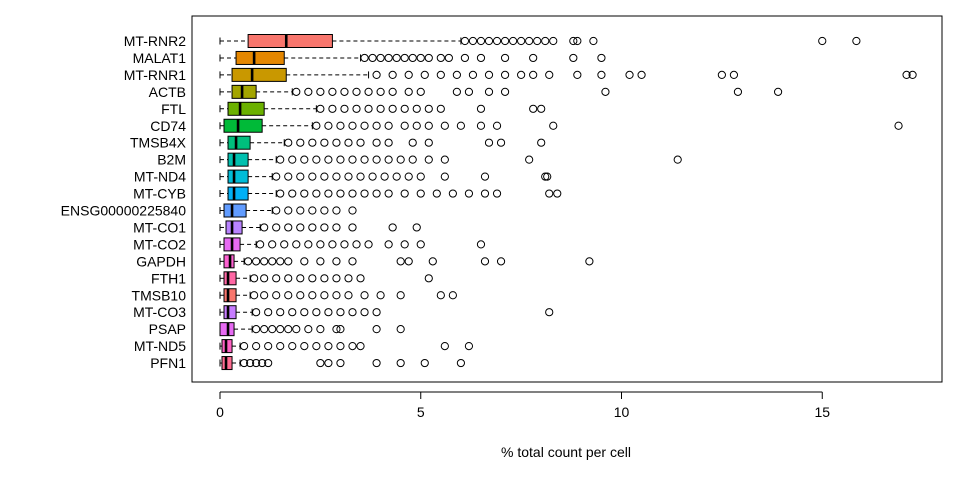 The width and height of the screenshot is (960, 485). I want to click on category-label: MT-ND5, so click(160, 346).